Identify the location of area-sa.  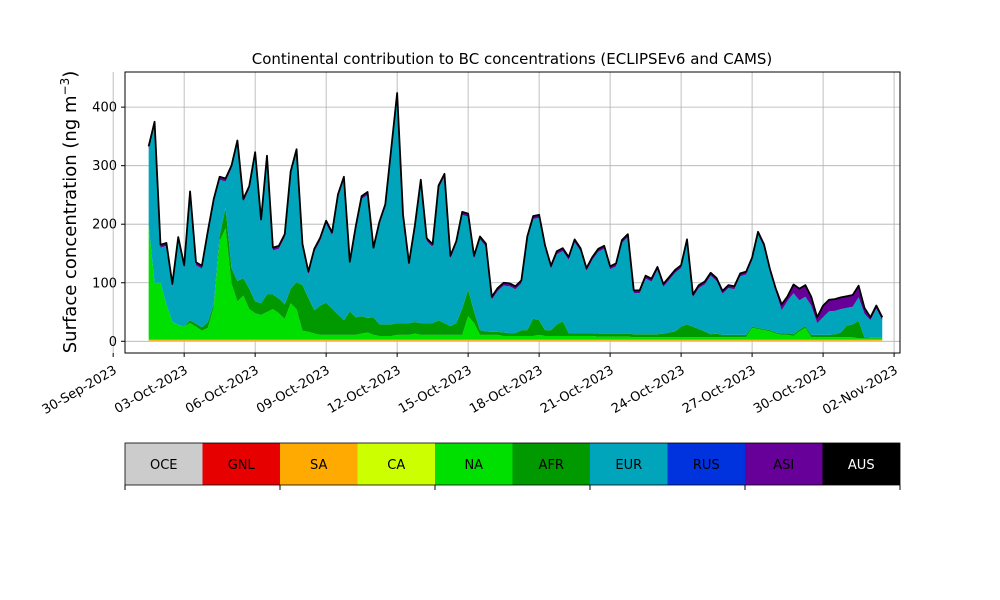
(515, 340).